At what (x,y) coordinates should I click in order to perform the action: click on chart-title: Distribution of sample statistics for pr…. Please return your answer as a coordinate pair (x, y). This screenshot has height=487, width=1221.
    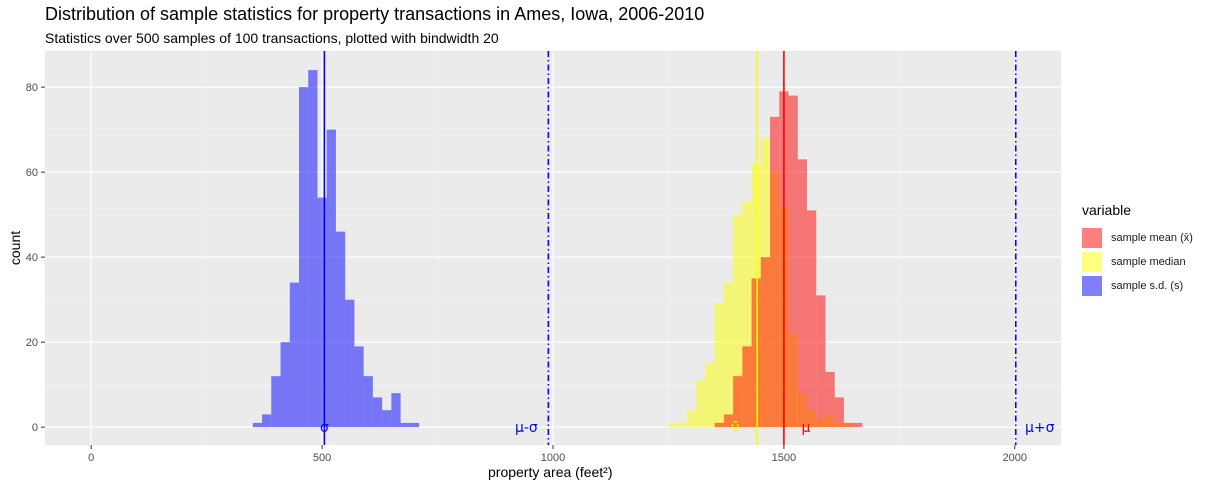
    Looking at the image, I should click on (375, 14).